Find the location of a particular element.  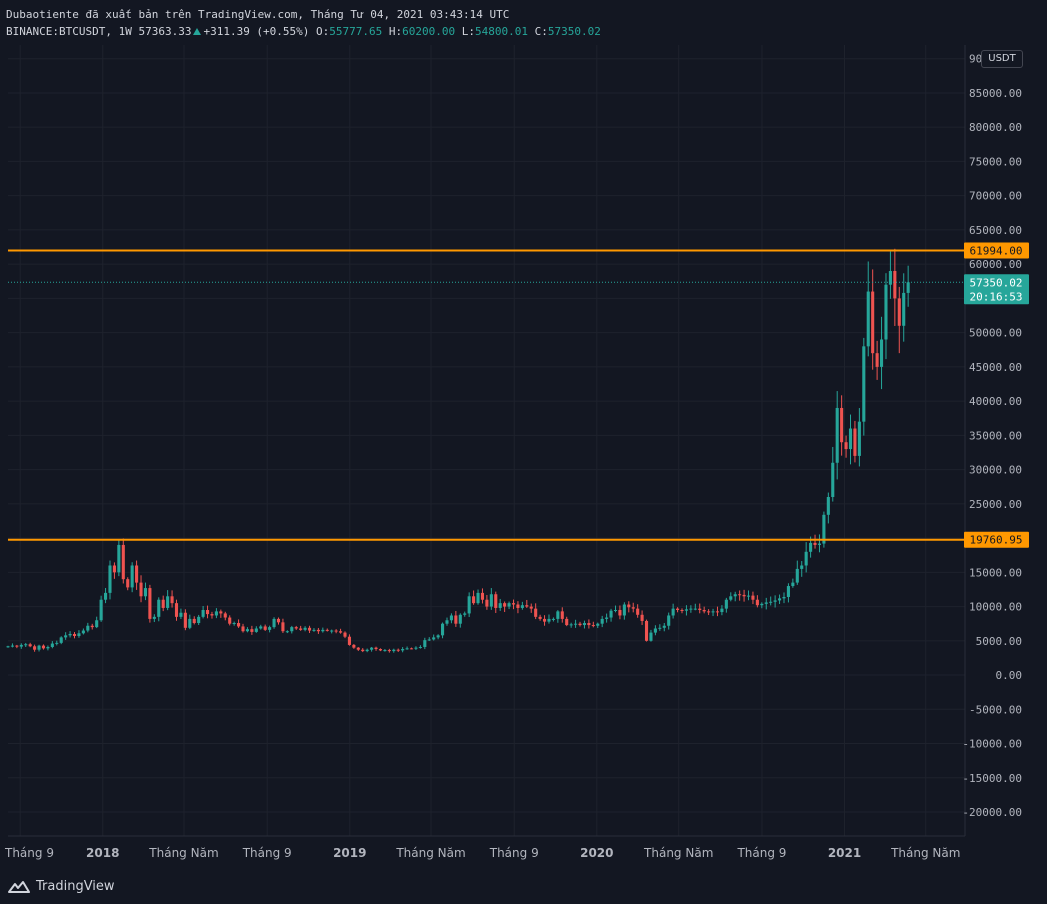

open-label: O: is located at coordinates (323, 31).